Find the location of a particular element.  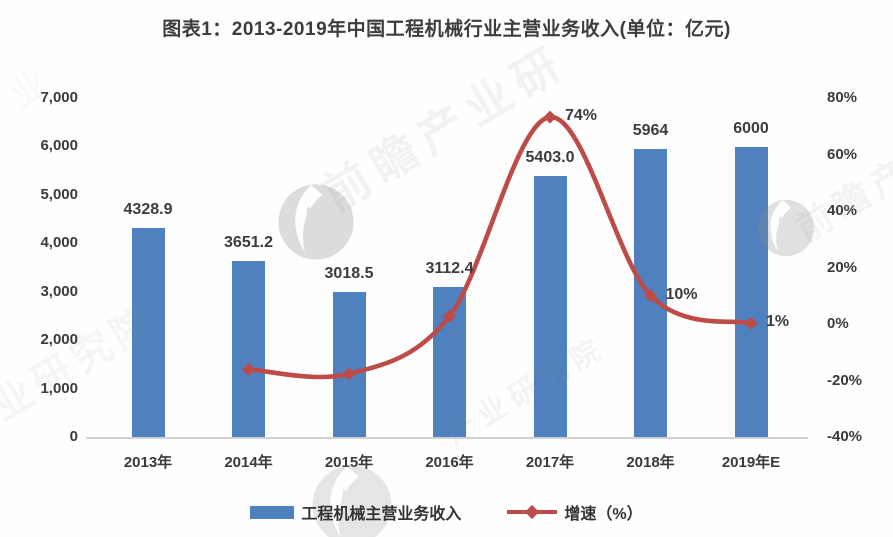

bar-value-label: 3018.5 is located at coordinates (349, 273).